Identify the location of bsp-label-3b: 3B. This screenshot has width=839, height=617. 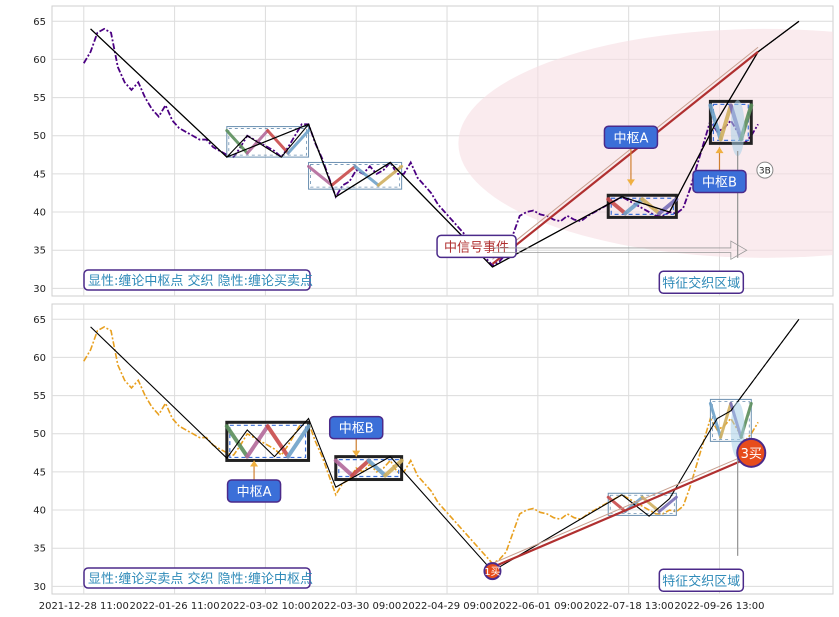
(765, 172).